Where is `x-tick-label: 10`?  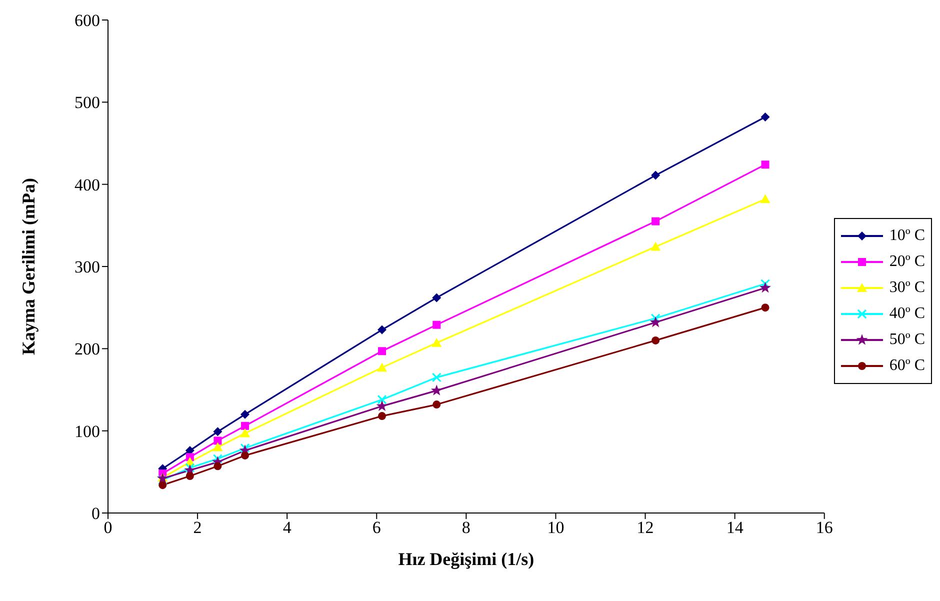 x-tick-label: 10 is located at coordinates (555, 528).